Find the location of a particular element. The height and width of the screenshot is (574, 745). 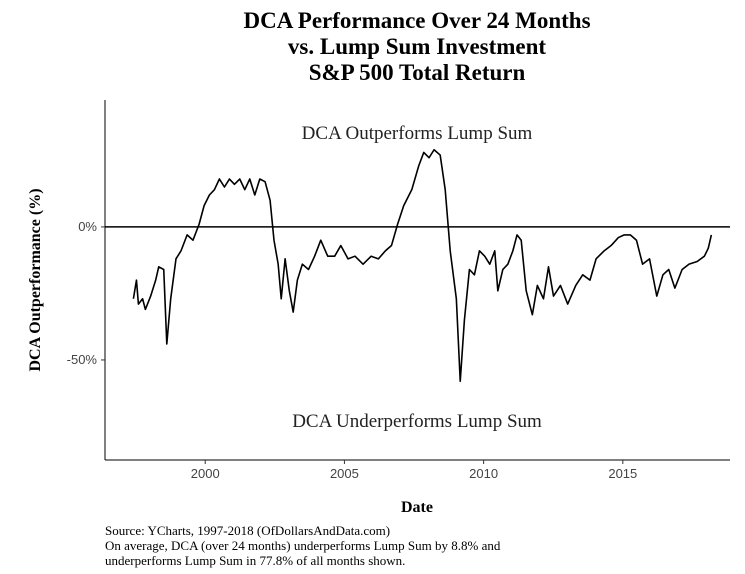

y-axis-label: DCA Outperformance (%) is located at coordinates (35, 279).